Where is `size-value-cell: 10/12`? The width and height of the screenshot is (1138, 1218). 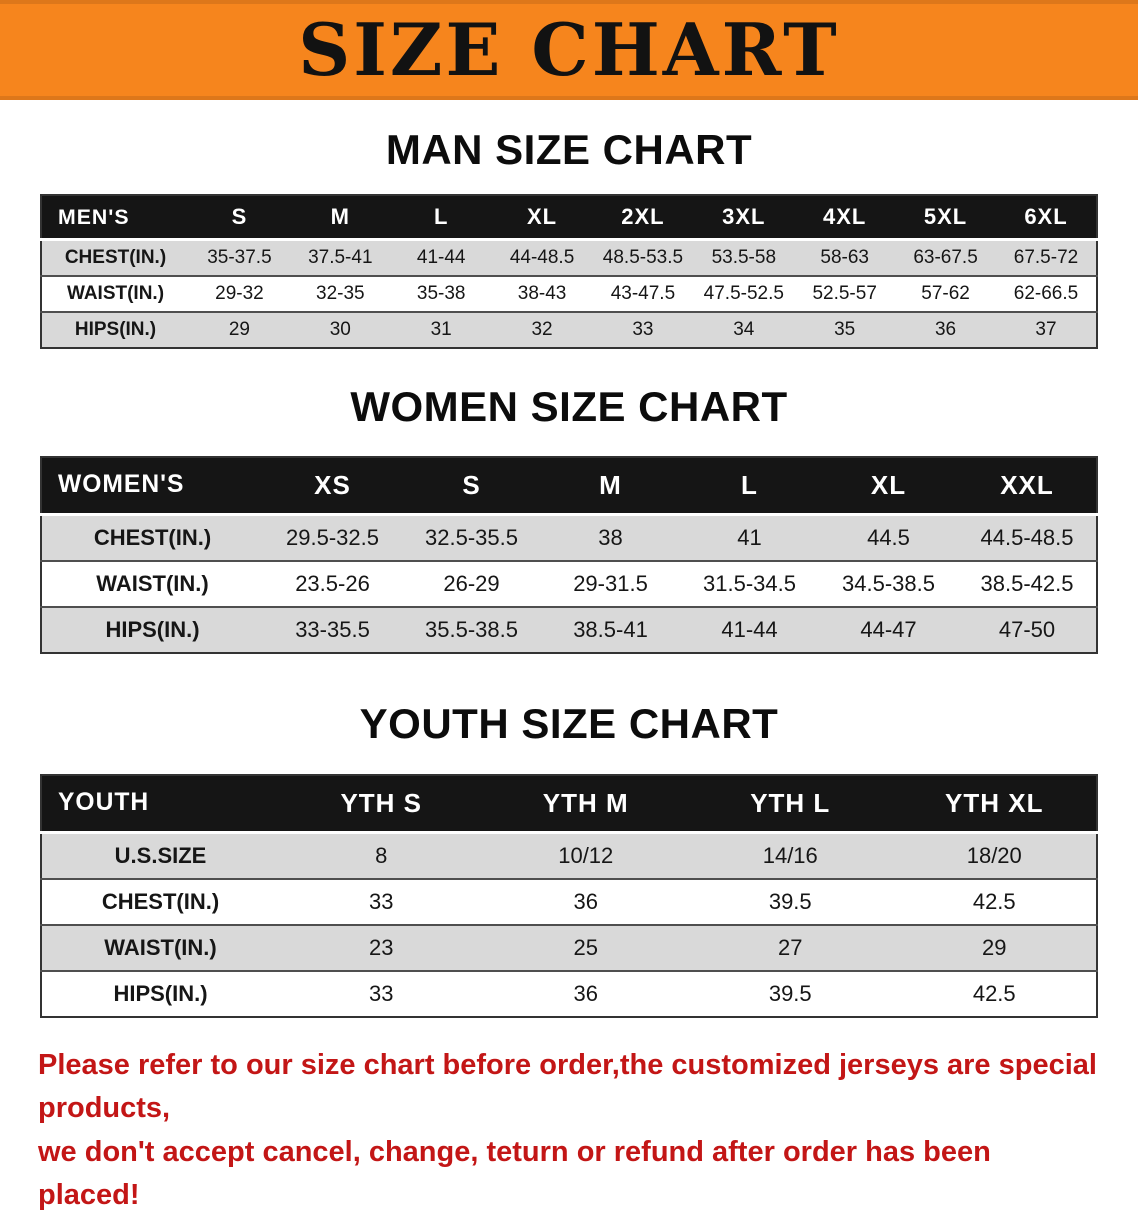 size-value-cell: 10/12 is located at coordinates (586, 855).